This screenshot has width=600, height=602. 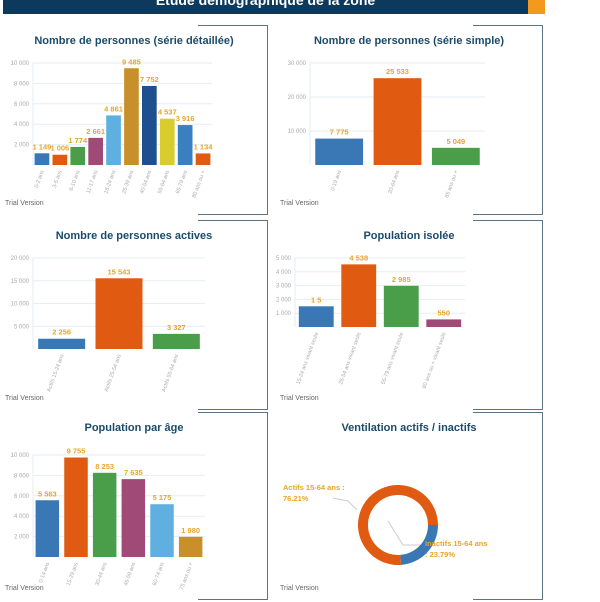 I want to click on x-tick-label: 18-24 ans, so click(x=110, y=181).